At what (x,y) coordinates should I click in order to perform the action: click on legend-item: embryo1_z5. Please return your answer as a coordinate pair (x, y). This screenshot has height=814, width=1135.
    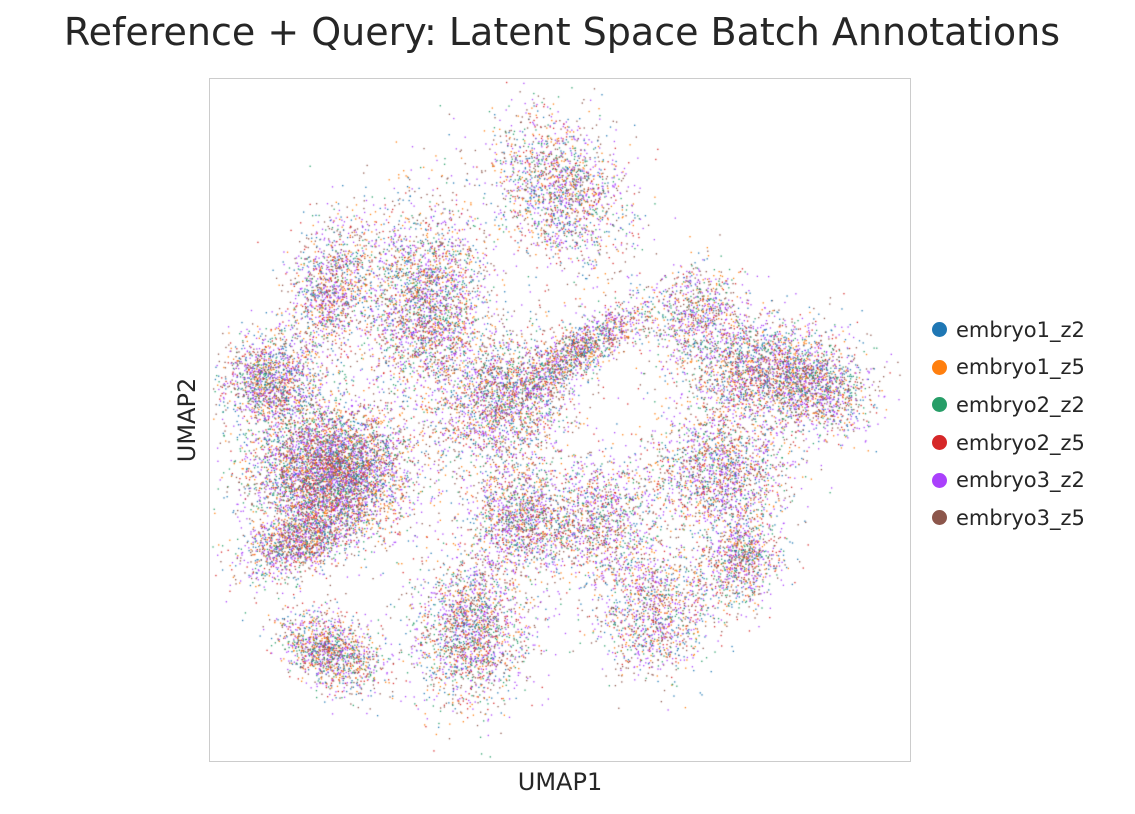
    Looking at the image, I should click on (1008, 368).